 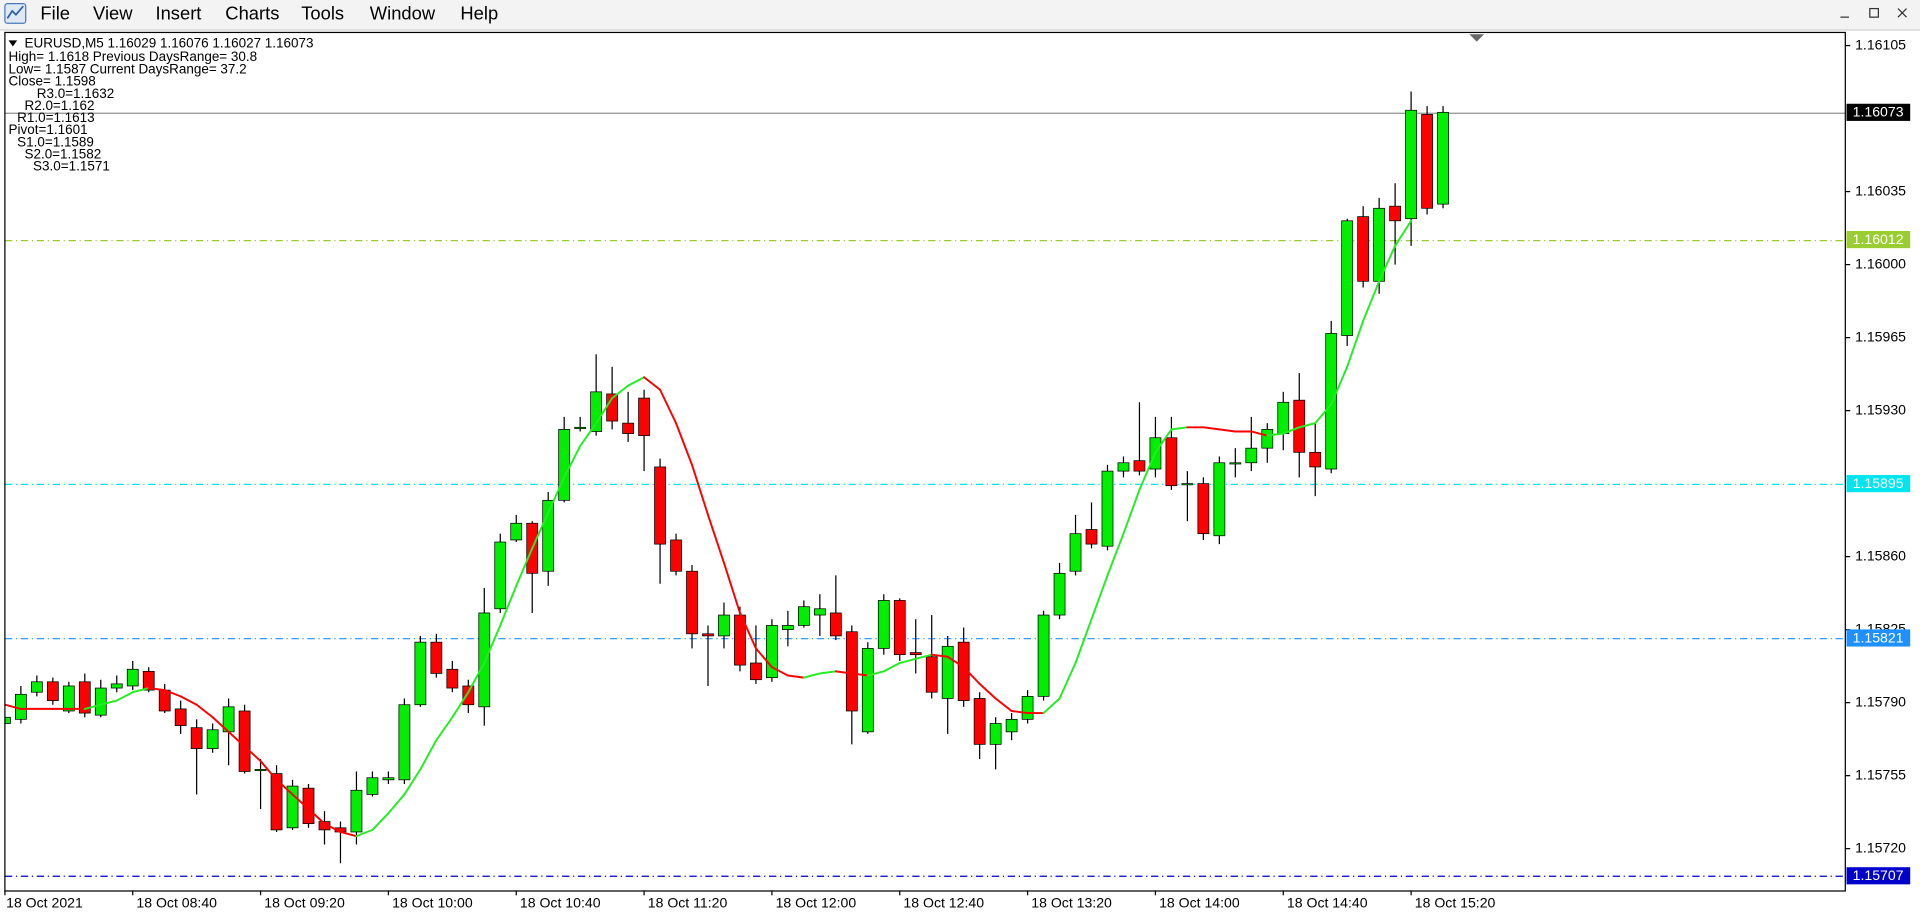 What do you see at coordinates (13, 43) in the screenshot?
I see `info-toggle` at bounding box center [13, 43].